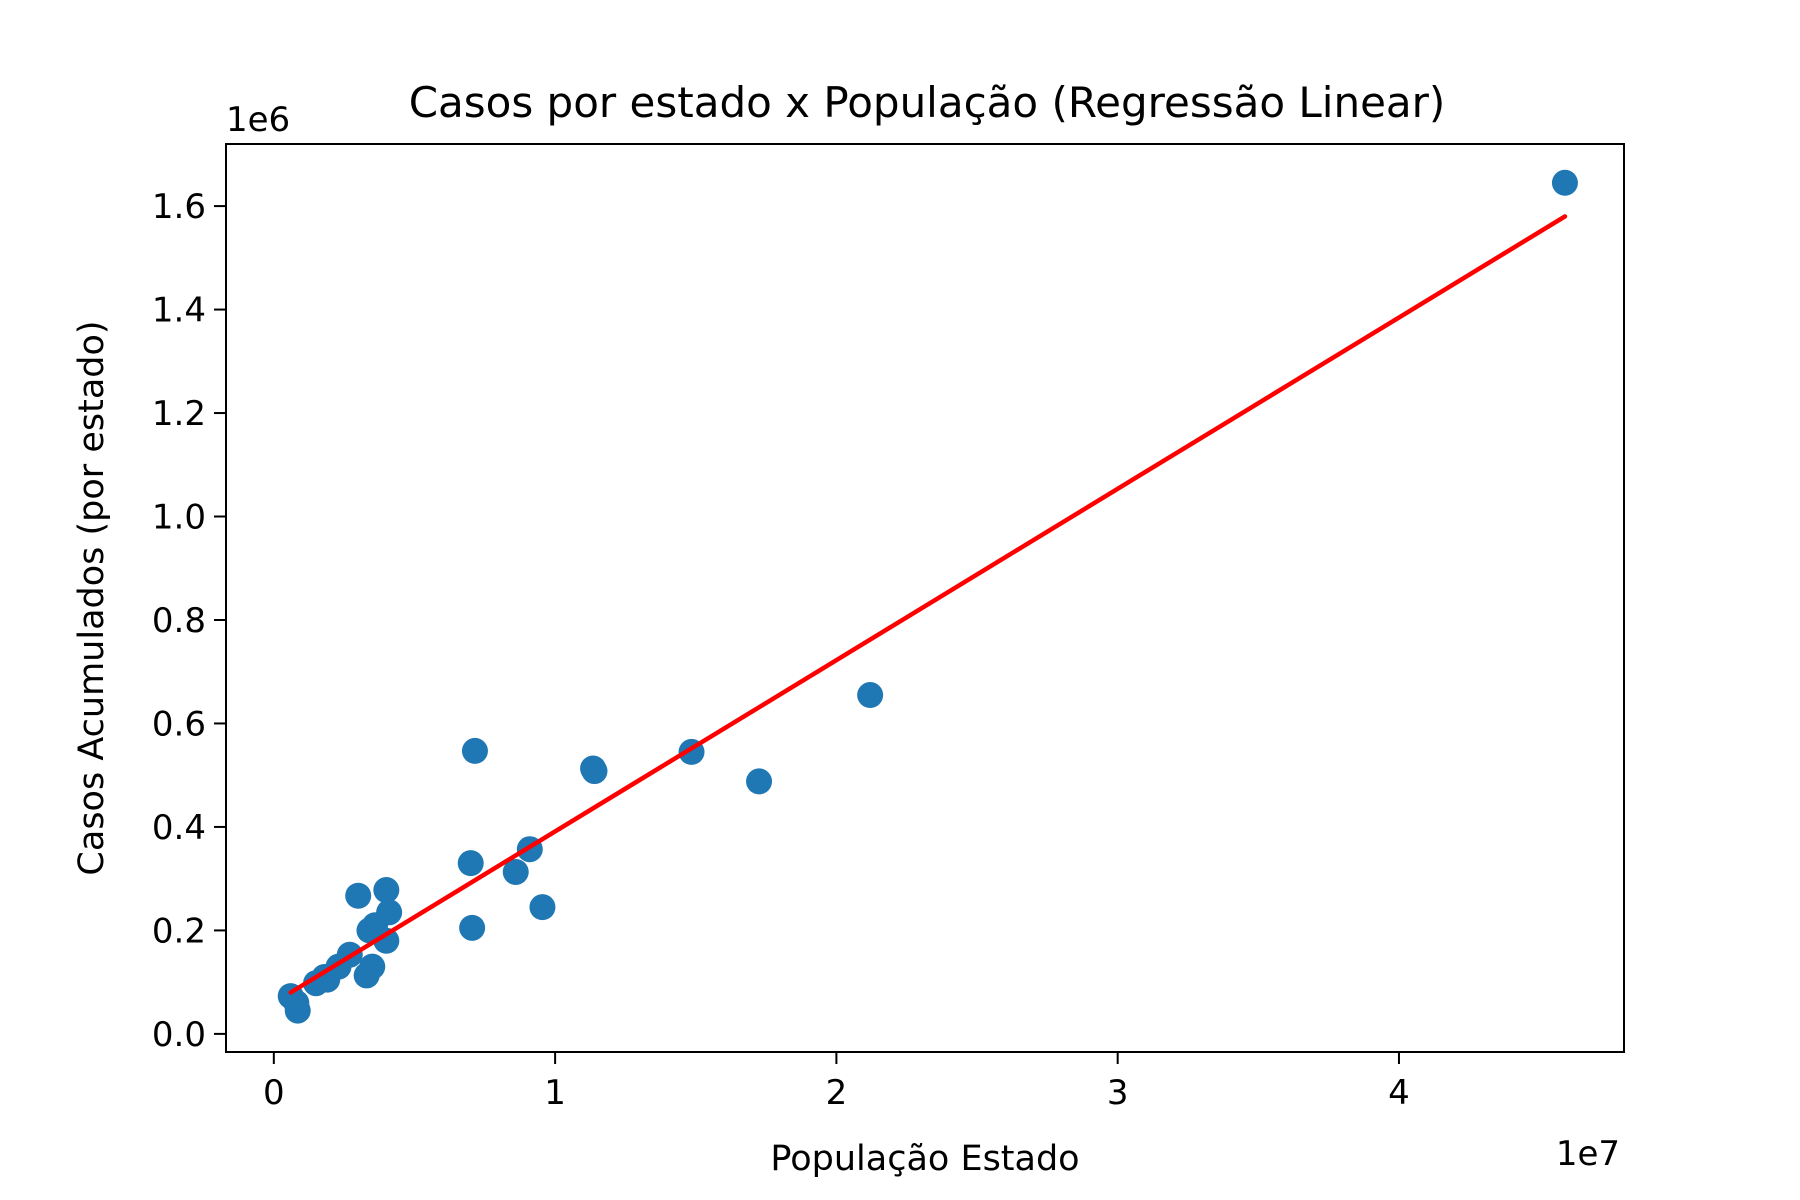 The height and width of the screenshot is (1200, 1800). What do you see at coordinates (1399, 1093) in the screenshot?
I see `x-tick-label: 4` at bounding box center [1399, 1093].